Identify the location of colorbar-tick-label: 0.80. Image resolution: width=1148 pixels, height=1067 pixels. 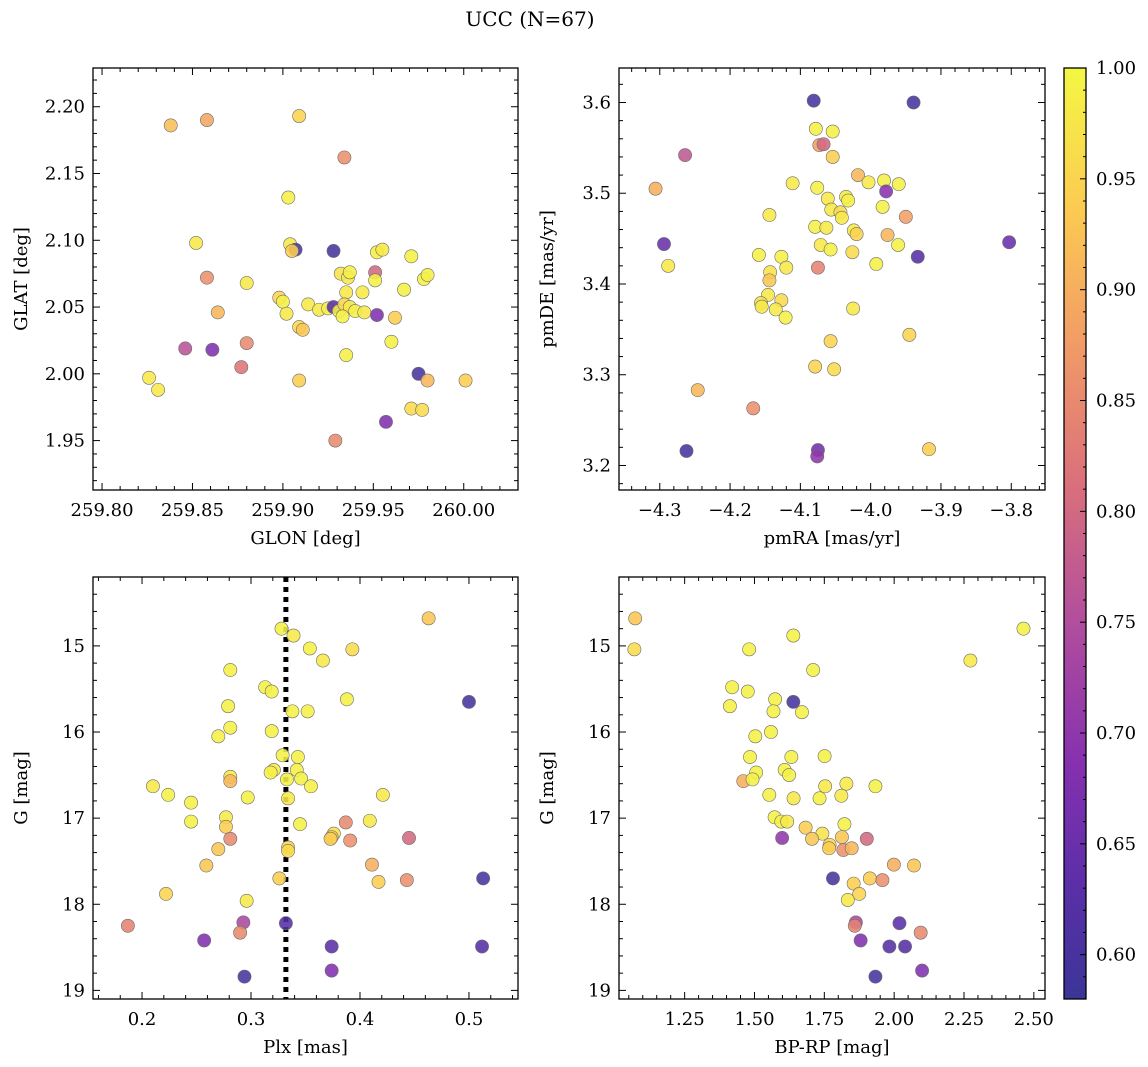
(1116, 511).